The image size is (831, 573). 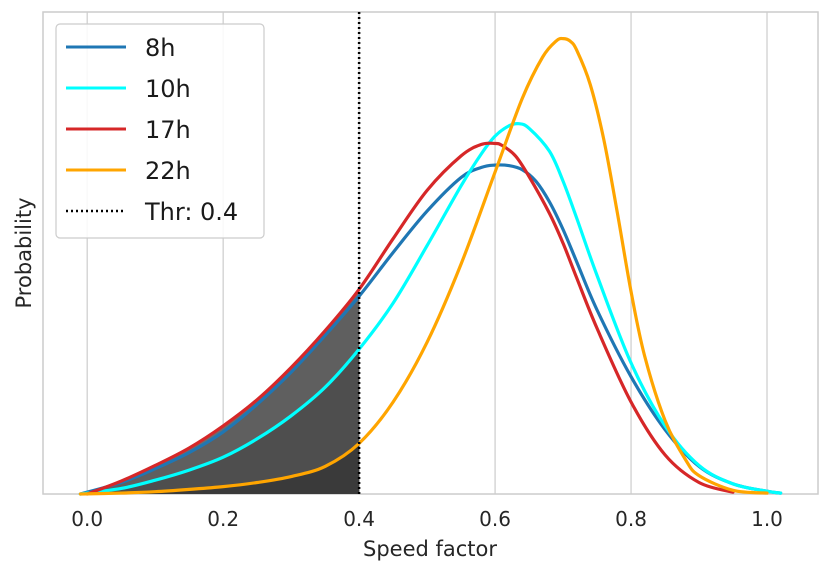 I want to click on y-axis-label: Probability, so click(x=24, y=252).